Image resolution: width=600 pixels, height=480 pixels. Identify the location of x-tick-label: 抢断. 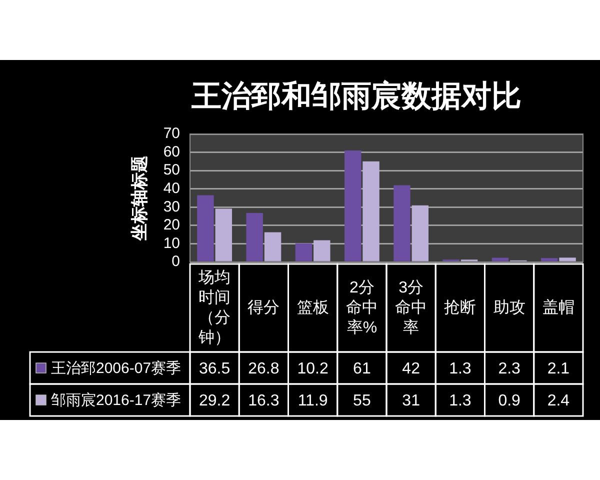
(460, 307).